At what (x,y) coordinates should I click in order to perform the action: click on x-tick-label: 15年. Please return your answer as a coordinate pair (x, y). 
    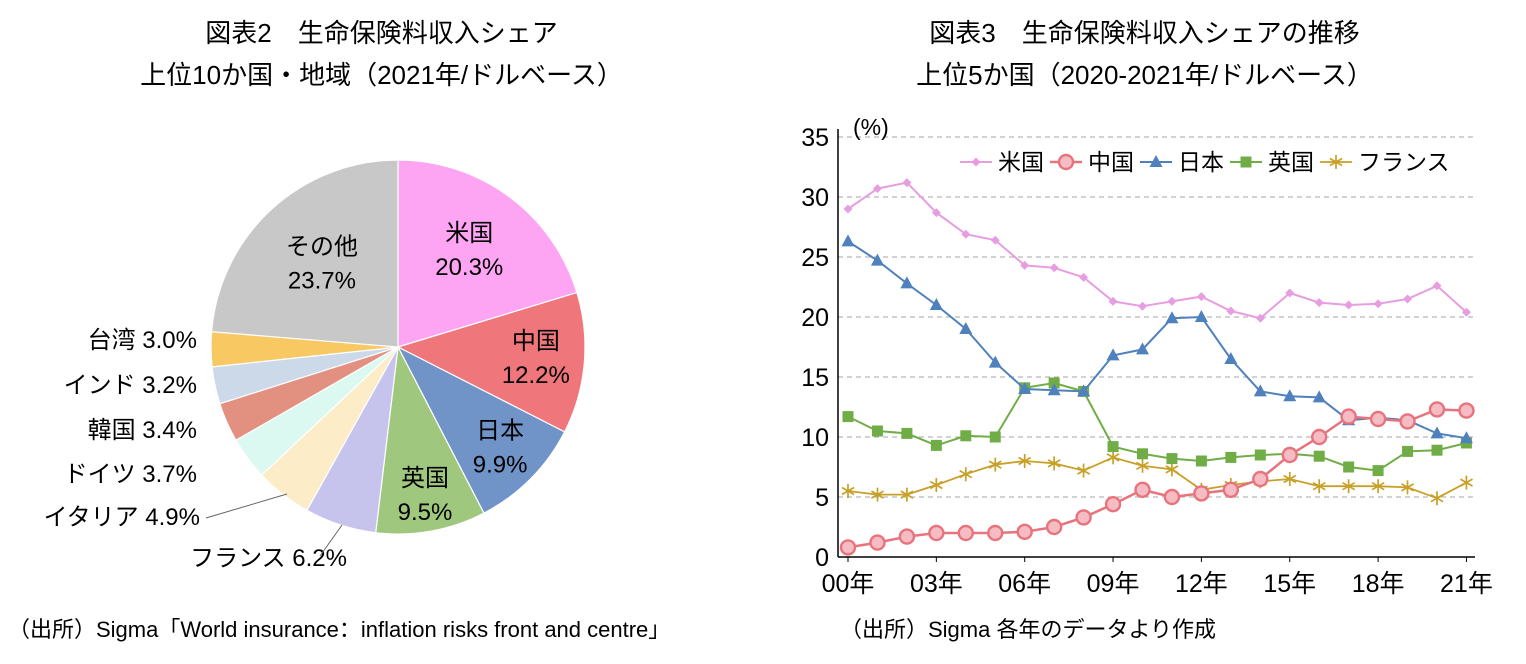
    Looking at the image, I should click on (1289, 584).